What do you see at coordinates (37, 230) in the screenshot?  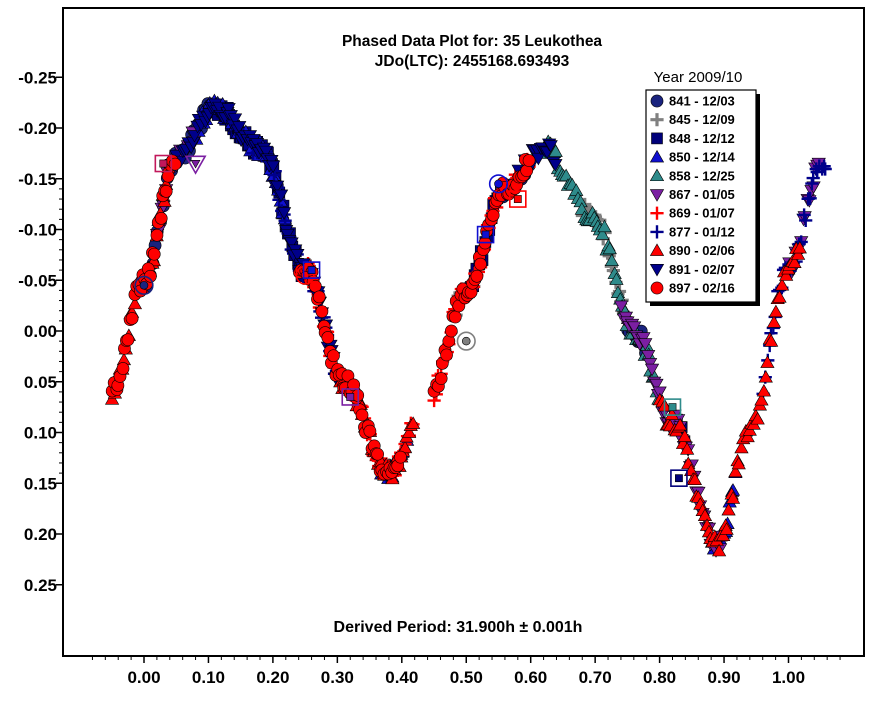 I see `y-tick-label: -0.10` at bounding box center [37, 230].